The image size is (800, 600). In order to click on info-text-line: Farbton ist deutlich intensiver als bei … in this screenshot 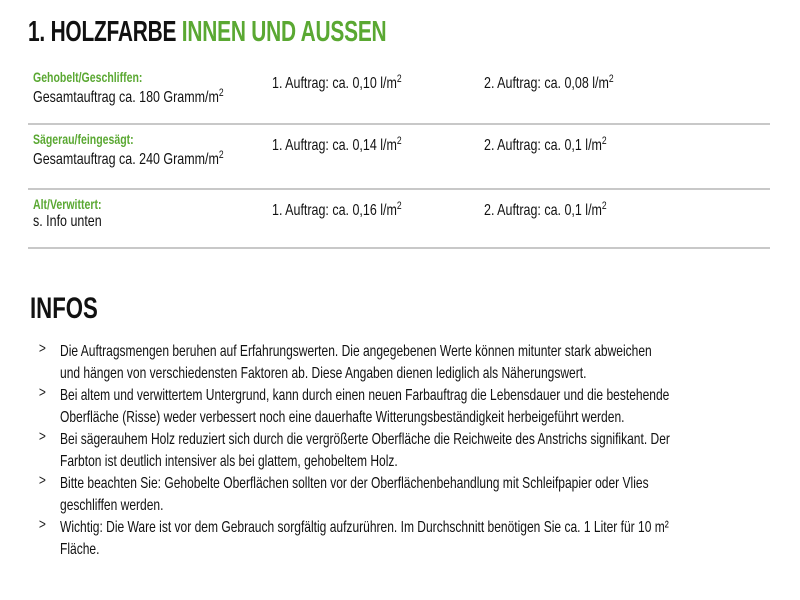, I will do `click(229, 461)`.